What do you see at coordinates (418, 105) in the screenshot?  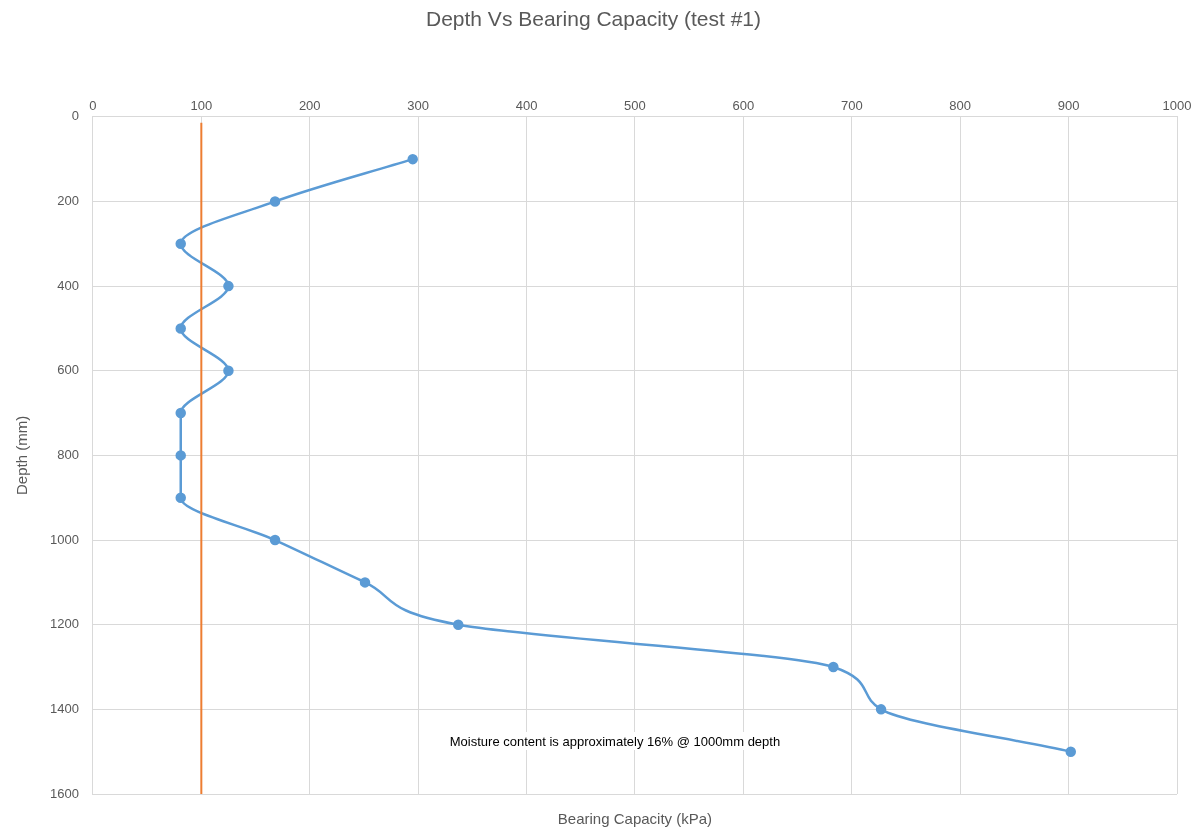 I see `x-tick-label: 300` at bounding box center [418, 105].